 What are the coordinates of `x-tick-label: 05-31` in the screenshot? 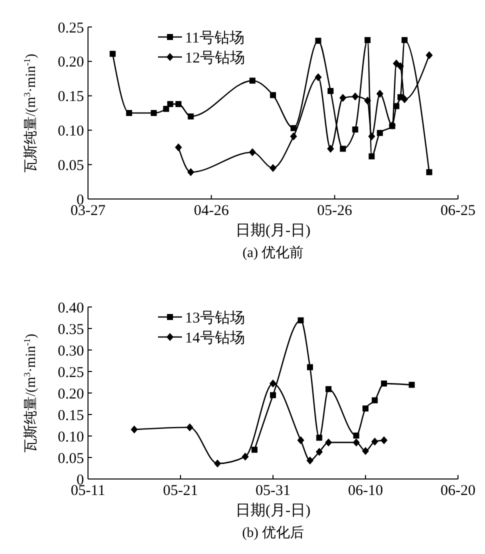 It's located at (273, 491).